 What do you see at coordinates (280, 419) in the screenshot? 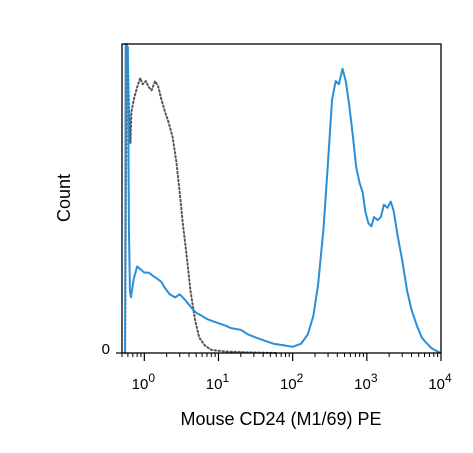
I see `x-axis-label: Mouse CD24 (M1/69) PE` at bounding box center [280, 419].